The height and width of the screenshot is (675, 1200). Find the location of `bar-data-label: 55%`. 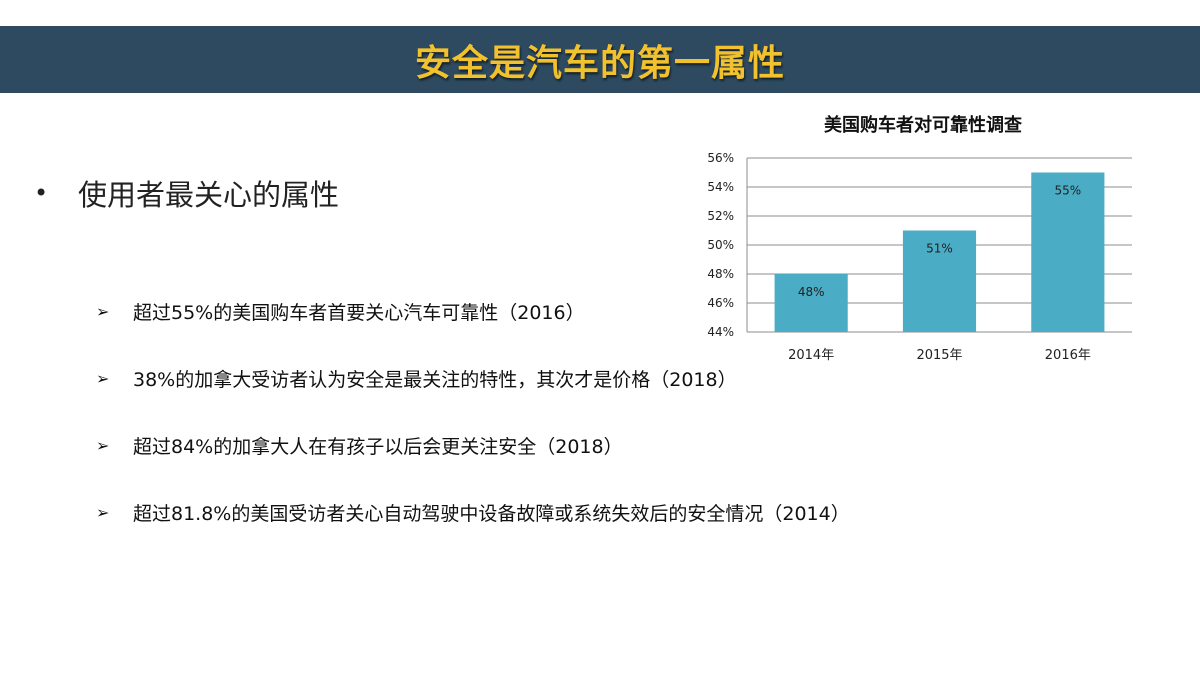

bar-data-label: 55% is located at coordinates (1067, 191).